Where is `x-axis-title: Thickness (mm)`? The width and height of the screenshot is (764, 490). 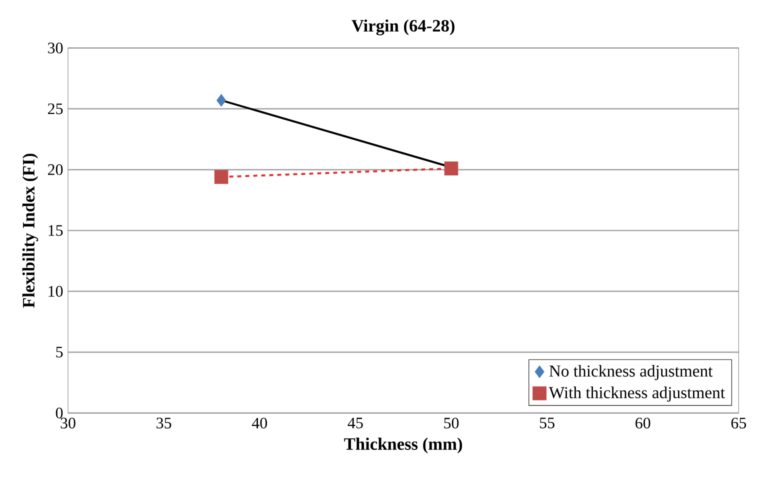 x-axis-title: Thickness (mm) is located at coordinates (403, 446).